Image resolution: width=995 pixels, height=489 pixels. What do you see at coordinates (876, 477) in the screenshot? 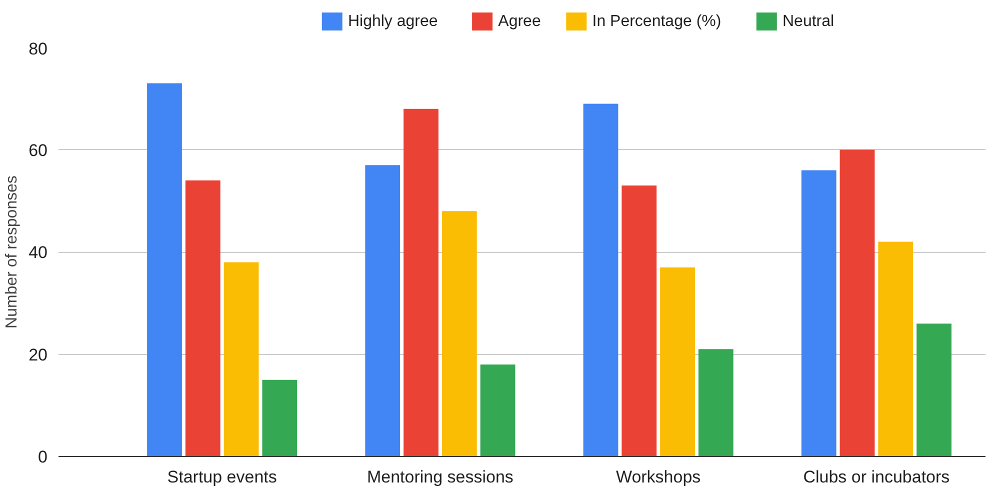
I see `x-tick-label: Clubs or incubators` at bounding box center [876, 477].